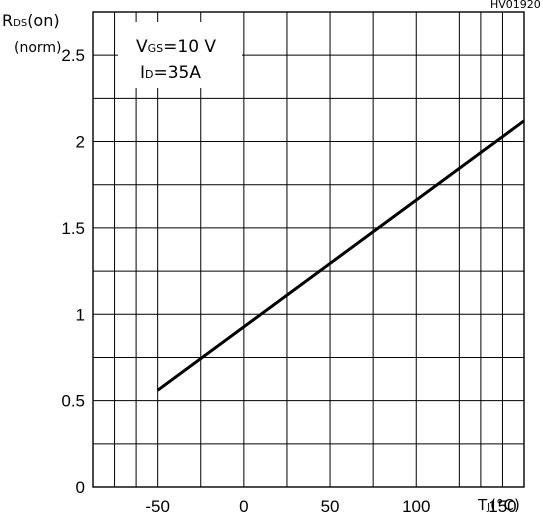 This screenshot has width=543, height=523. I want to click on x-tick-label: 50, so click(330, 506).